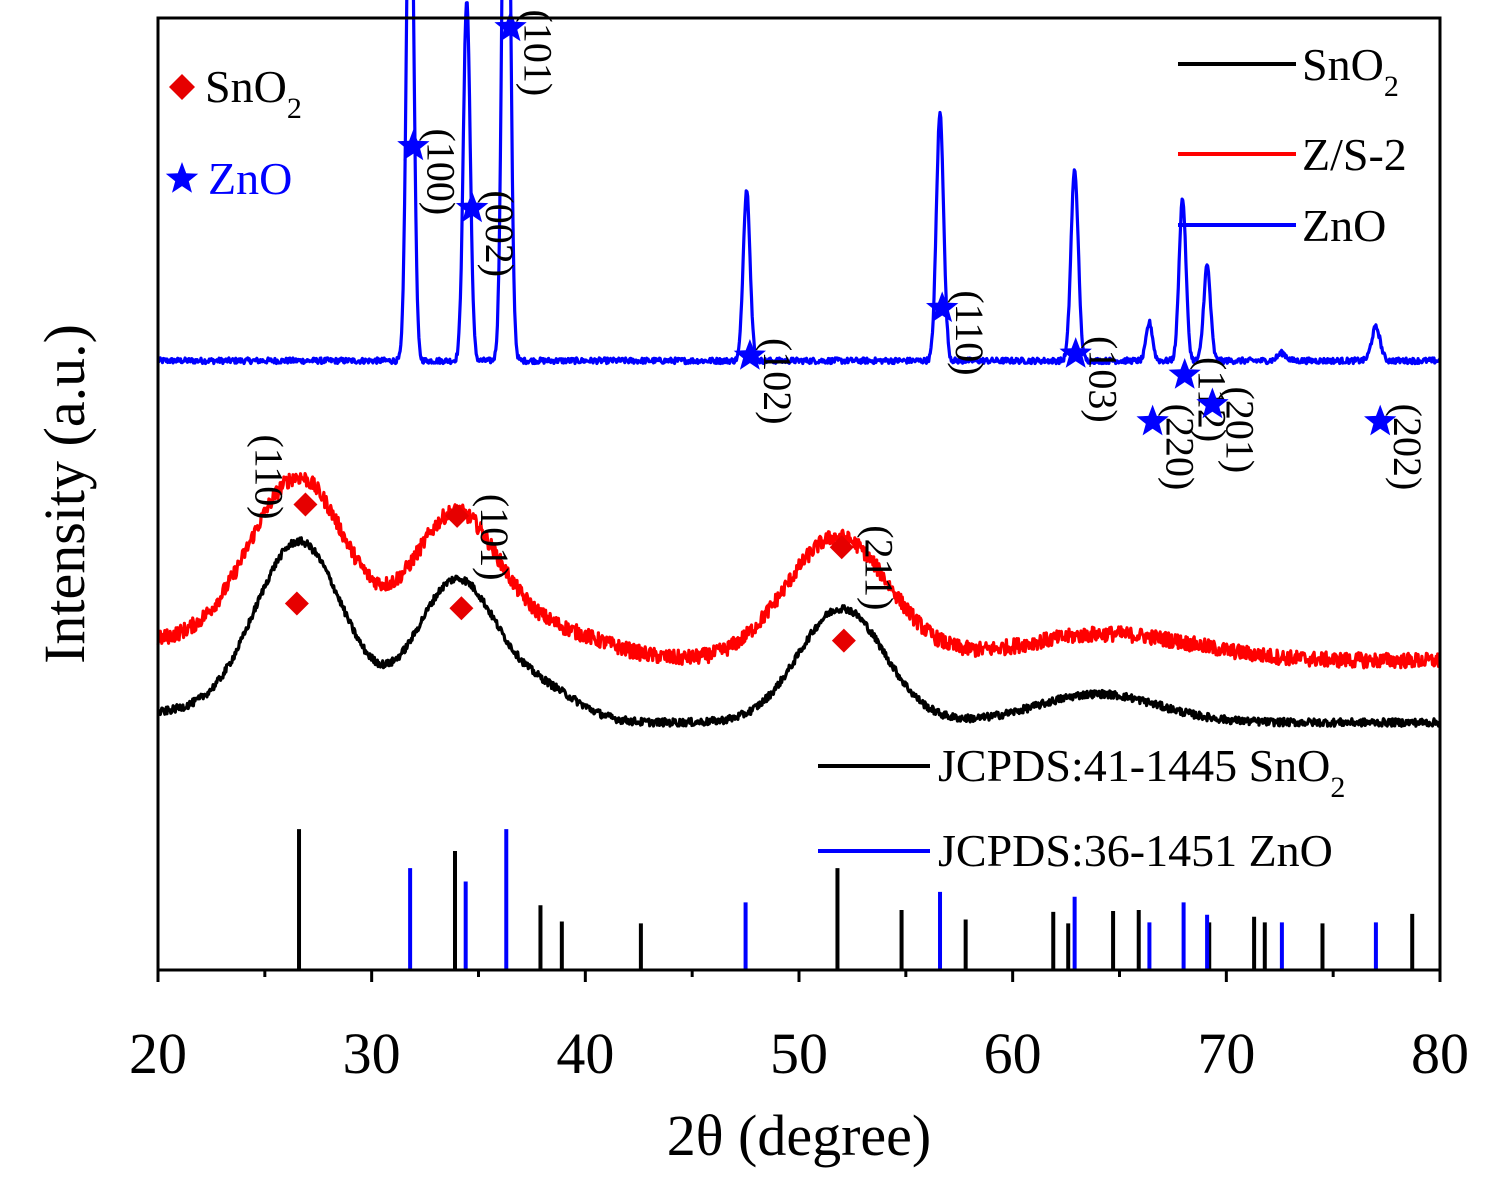 The image size is (1496, 1192). I want to click on x-axis-label: 2θ (degree), so click(799, 1135).